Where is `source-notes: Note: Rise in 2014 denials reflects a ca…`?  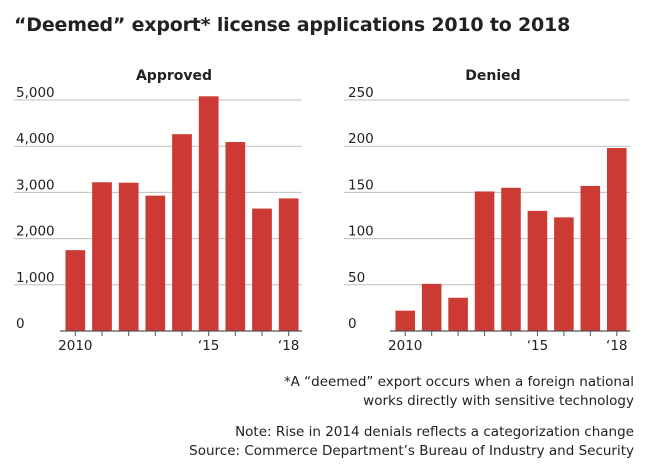
source-notes: Note: Rise in 2014 denials reflects a ca… is located at coordinates (411, 442).